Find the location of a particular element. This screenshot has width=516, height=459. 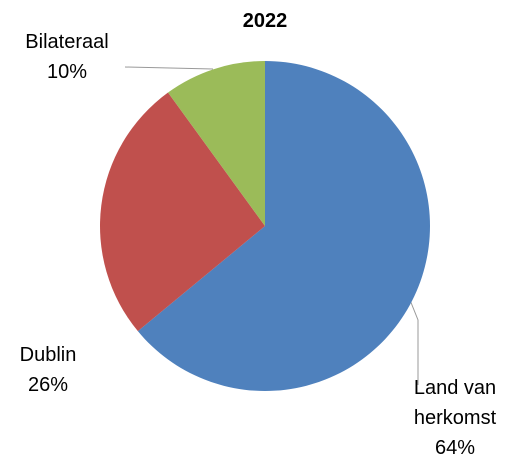

value-label: 64% is located at coordinates (455, 448).